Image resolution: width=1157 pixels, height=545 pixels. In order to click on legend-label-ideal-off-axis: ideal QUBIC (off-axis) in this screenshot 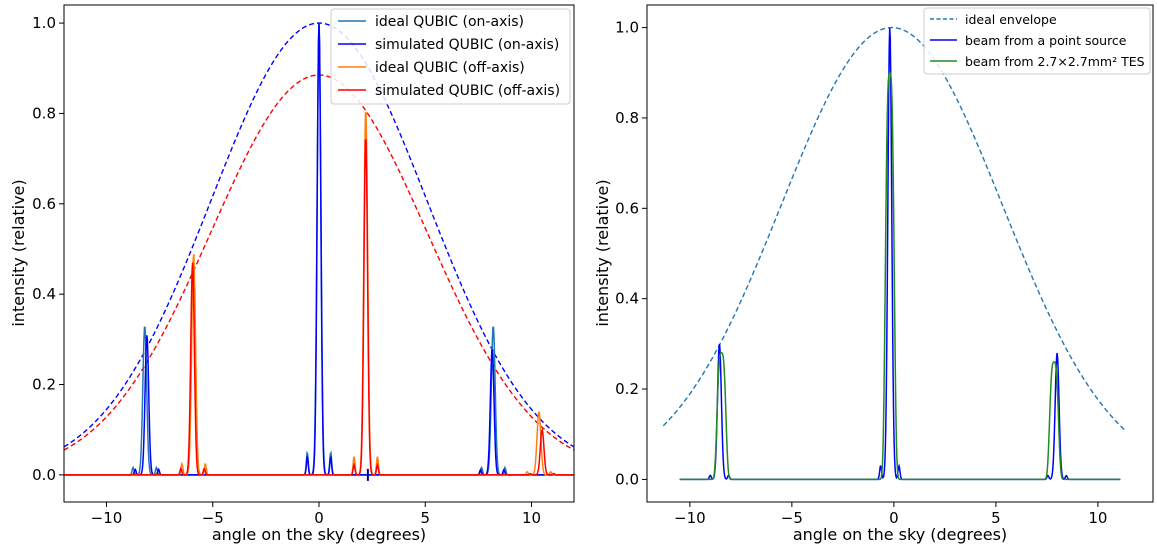, I will do `click(450, 68)`.